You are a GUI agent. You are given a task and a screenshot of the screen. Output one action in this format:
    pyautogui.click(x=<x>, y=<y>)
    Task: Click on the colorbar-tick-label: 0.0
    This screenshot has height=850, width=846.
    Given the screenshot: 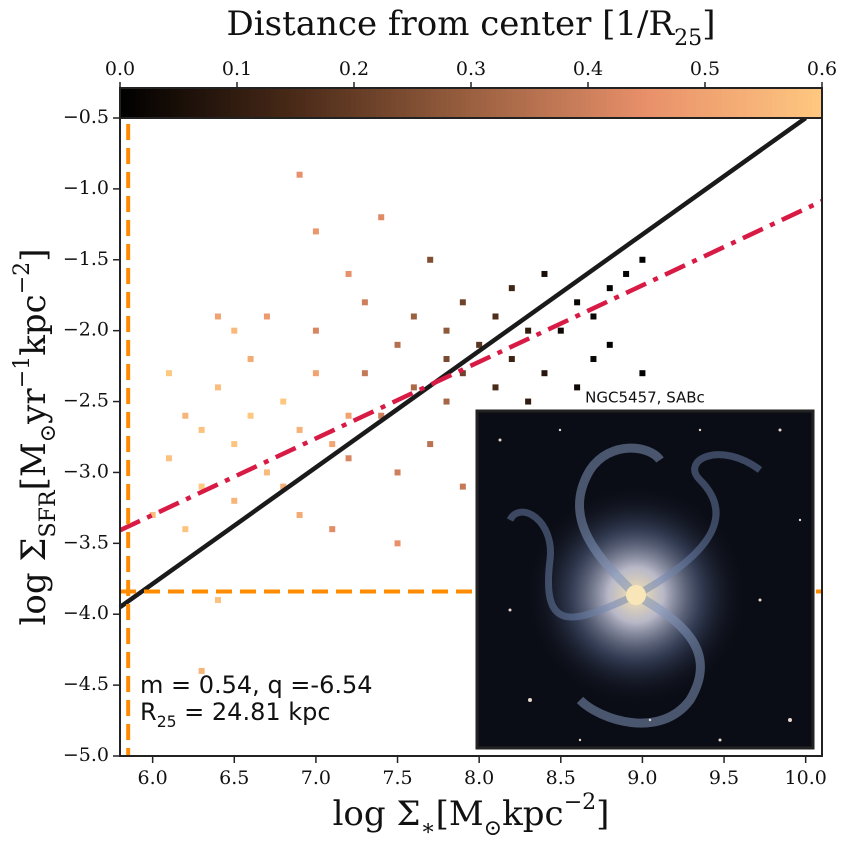 What is the action you would take?
    pyautogui.click(x=120, y=69)
    